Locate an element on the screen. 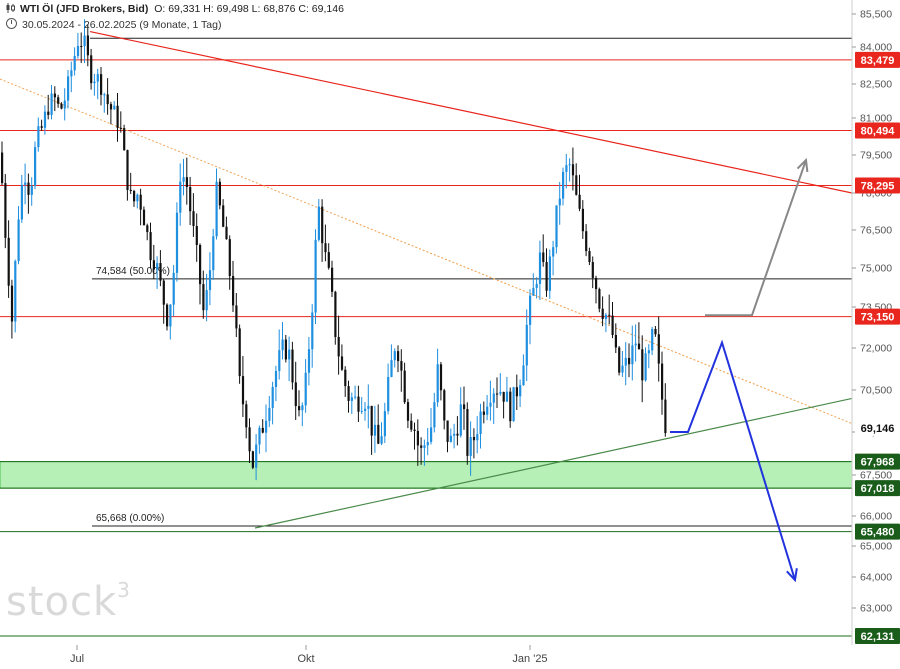 The width and height of the screenshot is (900, 669). date-range: 30.05.2024 - 26.02.2025 is located at coordinates (79, 25).